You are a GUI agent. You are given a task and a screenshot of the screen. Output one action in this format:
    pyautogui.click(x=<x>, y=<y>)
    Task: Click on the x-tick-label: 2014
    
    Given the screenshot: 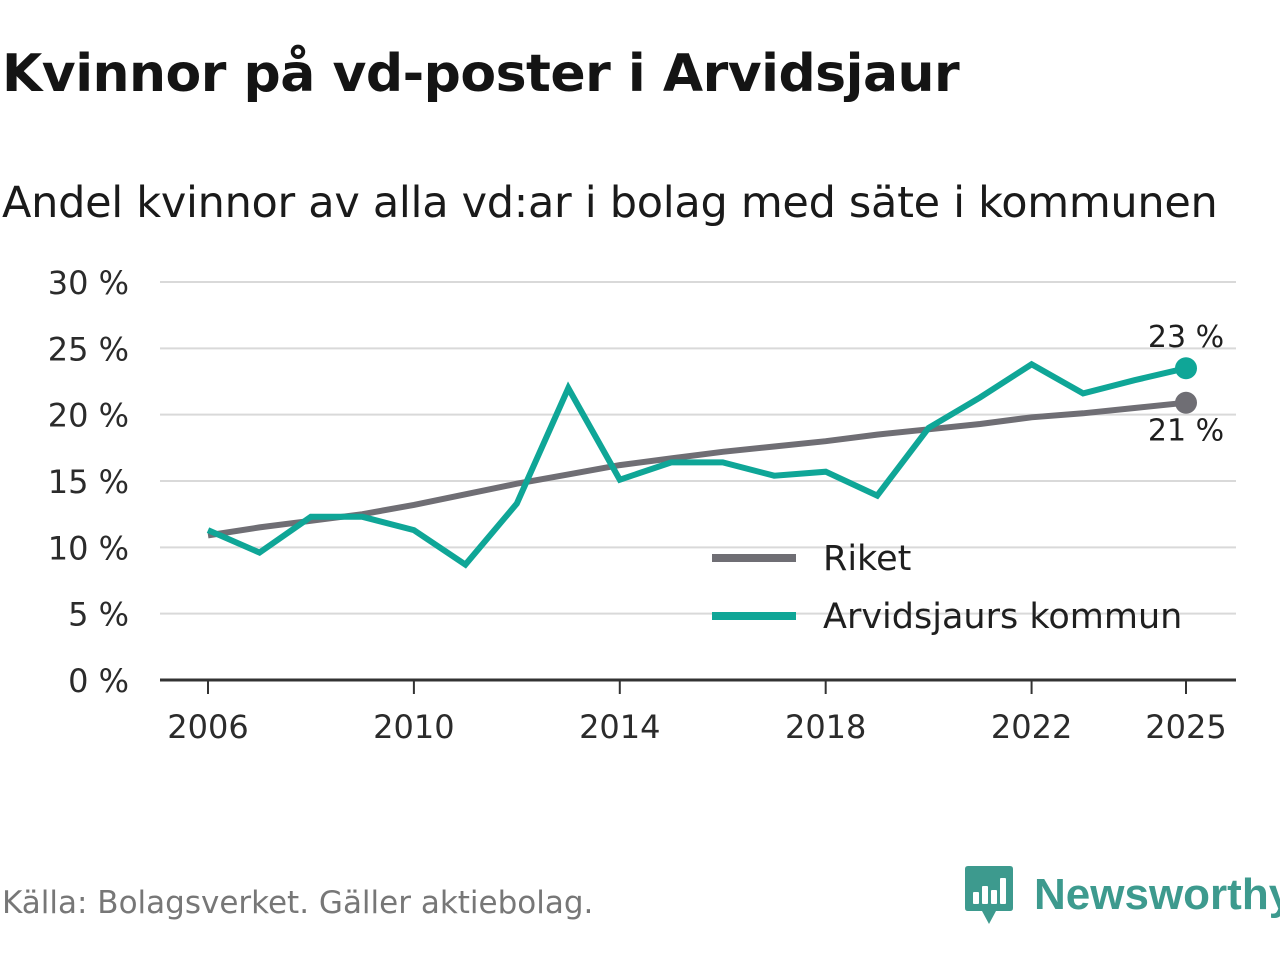 What is the action you would take?
    pyautogui.click(x=619, y=727)
    